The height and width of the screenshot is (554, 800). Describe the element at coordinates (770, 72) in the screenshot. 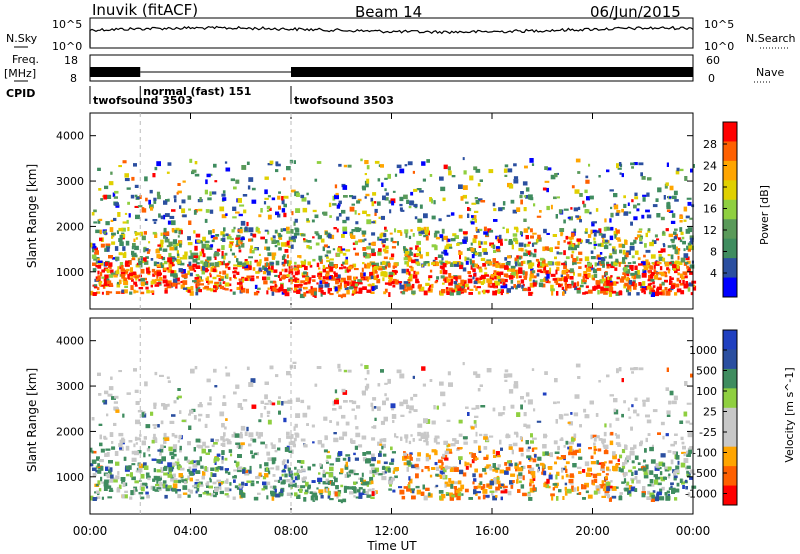

I see `nave-label: Nave` at that location.